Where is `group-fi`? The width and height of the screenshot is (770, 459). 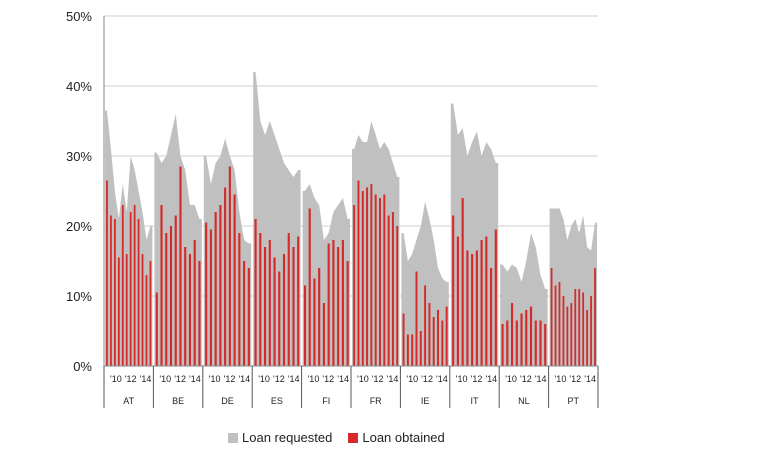 group-fi is located at coordinates (326, 275).